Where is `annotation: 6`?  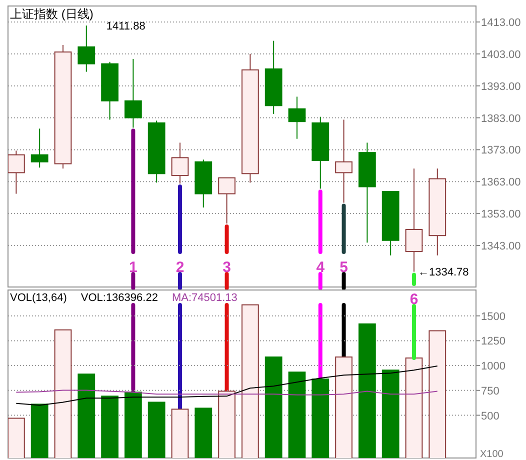
annotation: 6 is located at coordinates (414, 299).